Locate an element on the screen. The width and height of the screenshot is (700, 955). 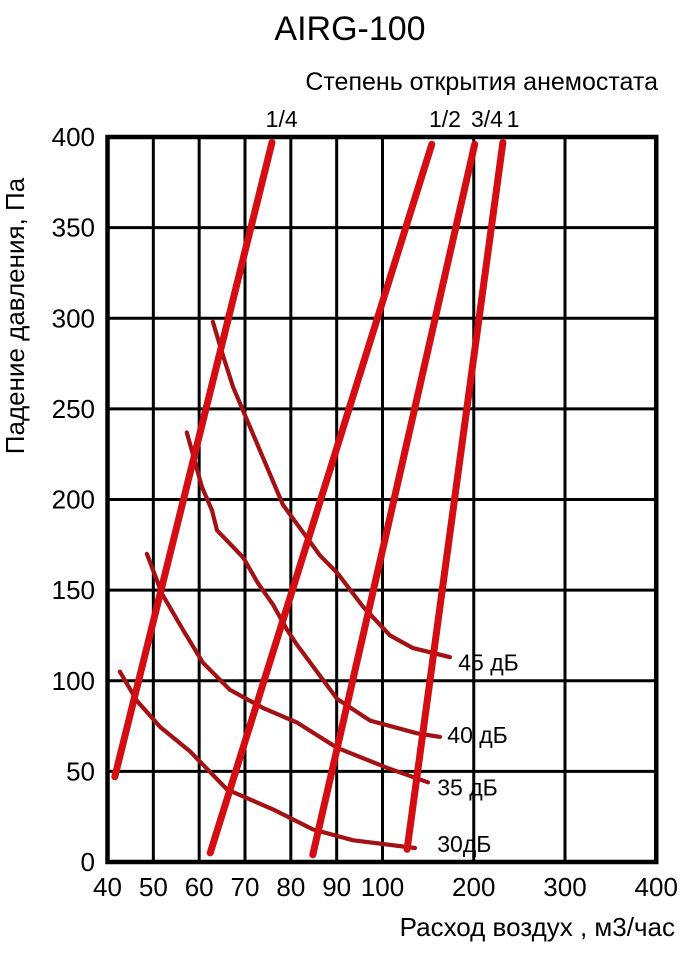
y-tick-label: 0 is located at coordinates (88, 862).